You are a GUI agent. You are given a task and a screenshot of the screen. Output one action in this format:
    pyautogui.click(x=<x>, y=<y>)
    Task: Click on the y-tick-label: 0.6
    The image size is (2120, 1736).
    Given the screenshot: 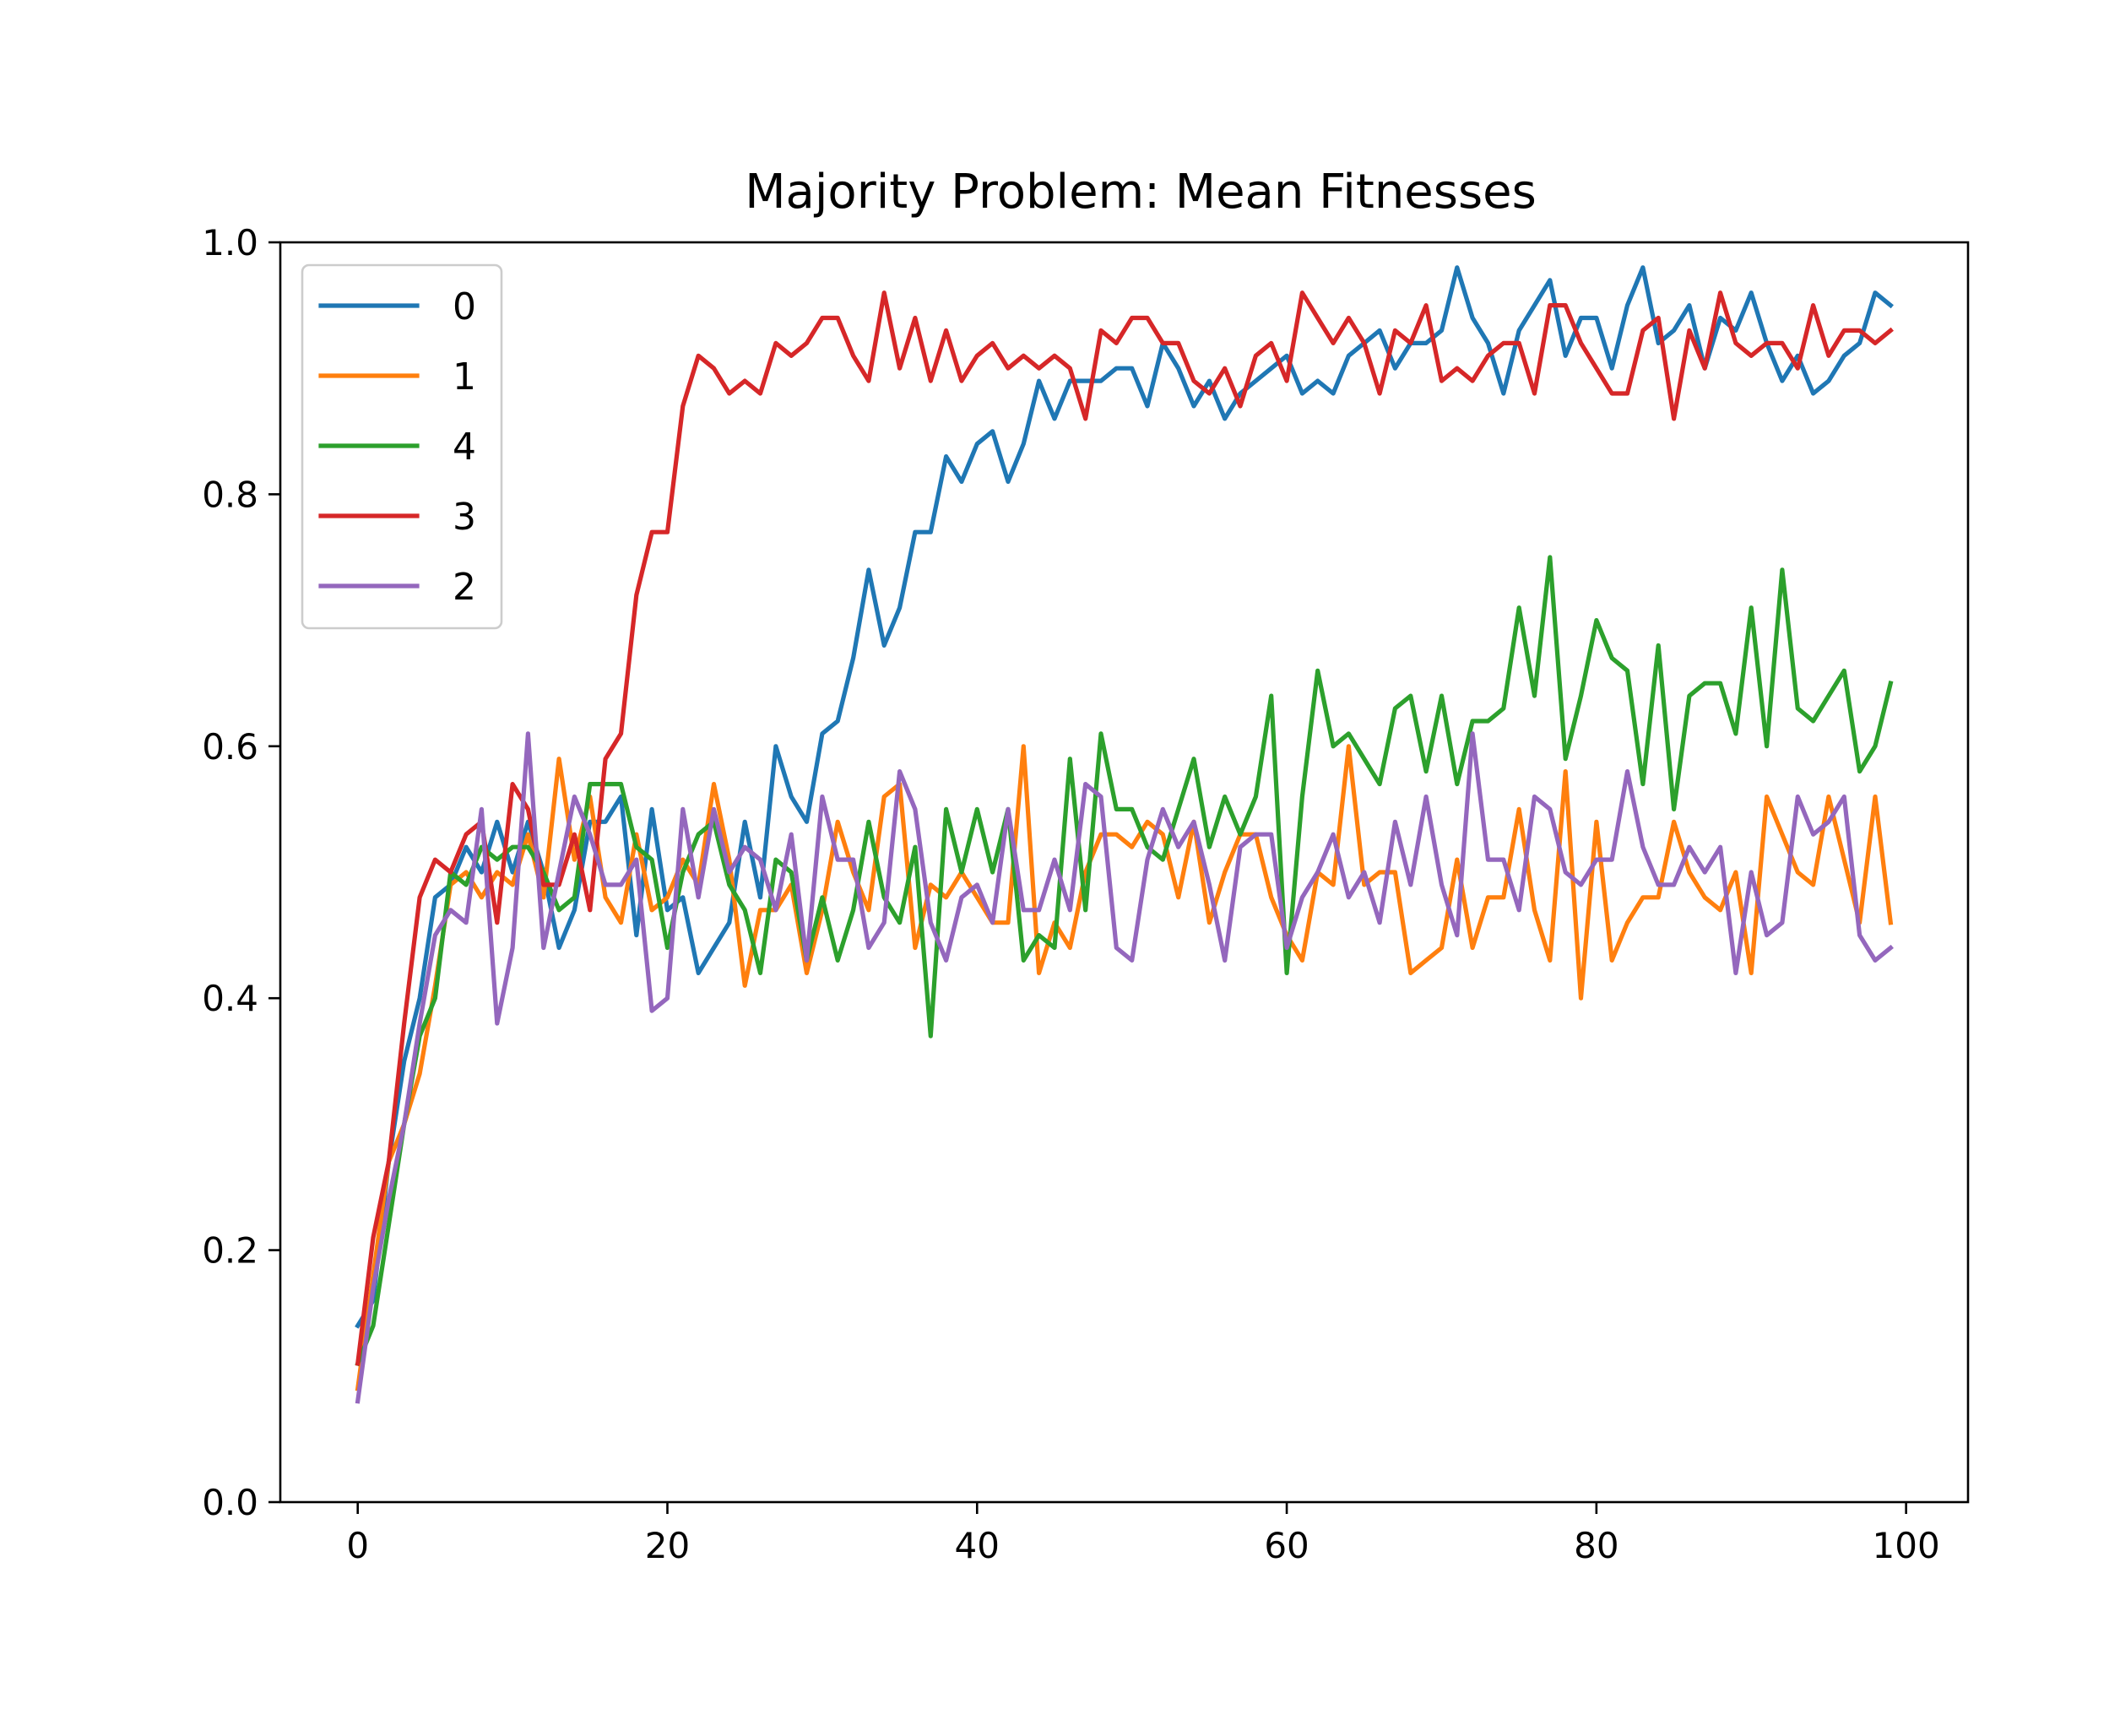 What is the action you would take?
    pyautogui.click(x=230, y=747)
    